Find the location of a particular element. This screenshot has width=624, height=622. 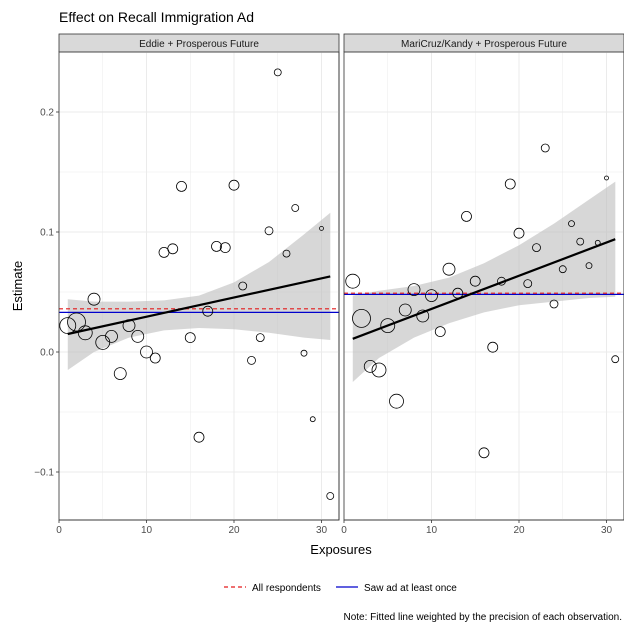

panel-strip-label: Eddie + Prosperous Future is located at coordinates (199, 44).